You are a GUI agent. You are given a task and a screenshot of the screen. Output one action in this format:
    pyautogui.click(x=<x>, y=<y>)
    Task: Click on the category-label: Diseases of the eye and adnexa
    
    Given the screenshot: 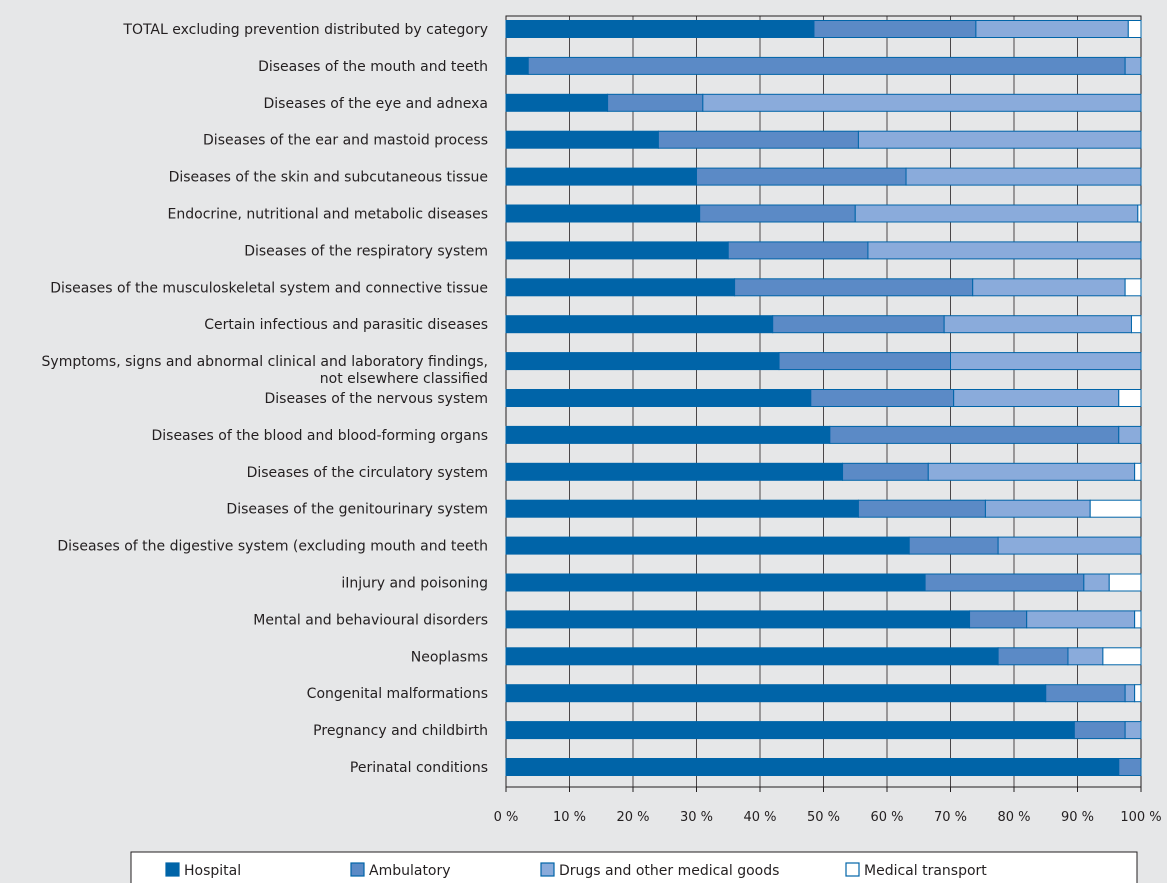 What is the action you would take?
    pyautogui.click(x=376, y=104)
    